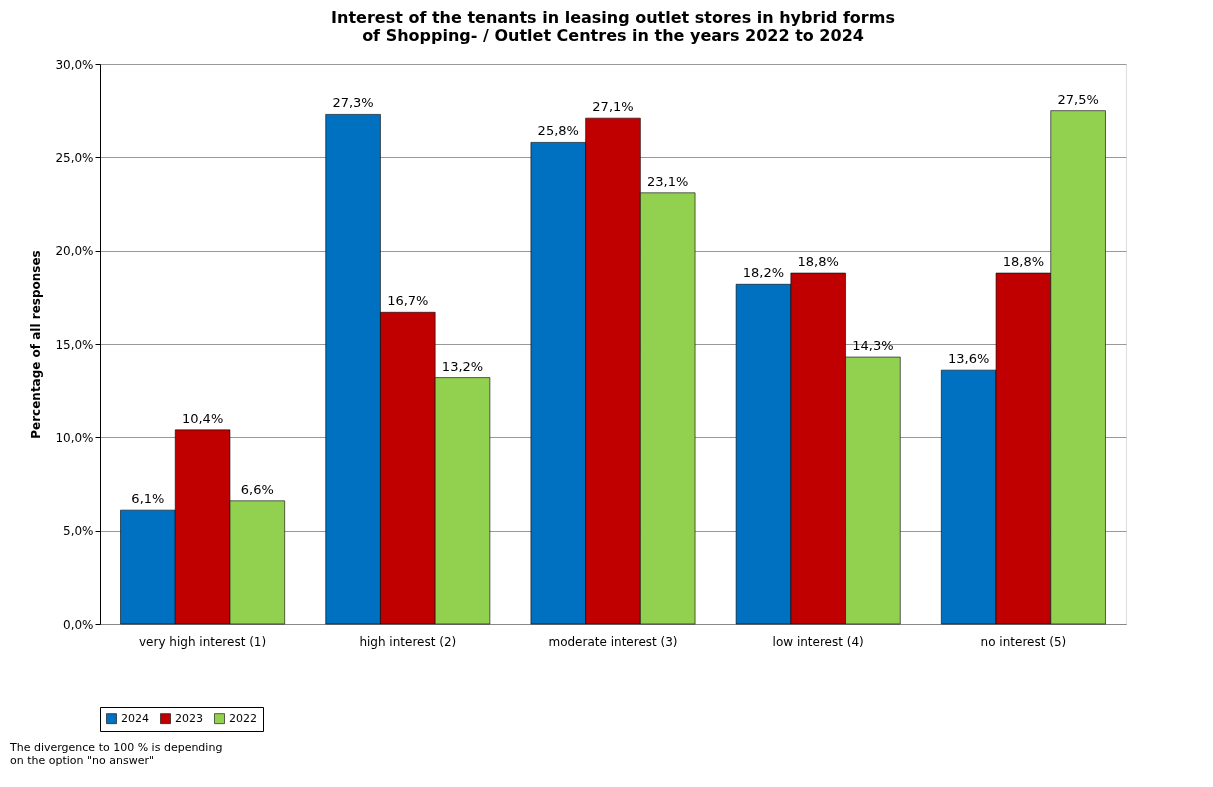 This screenshot has height=787, width=1213. Describe the element at coordinates (243, 718) in the screenshot. I see `legend-label: 2022` at that location.